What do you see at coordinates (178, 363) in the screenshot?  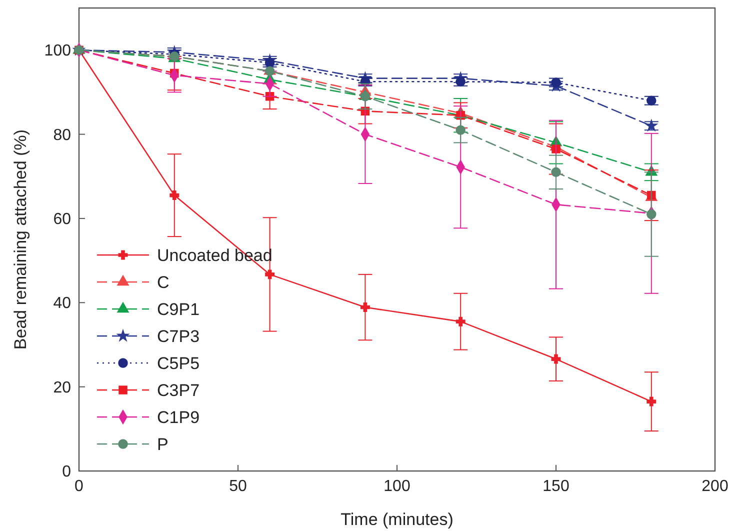 I see `legend-label: C5P5` at bounding box center [178, 363].